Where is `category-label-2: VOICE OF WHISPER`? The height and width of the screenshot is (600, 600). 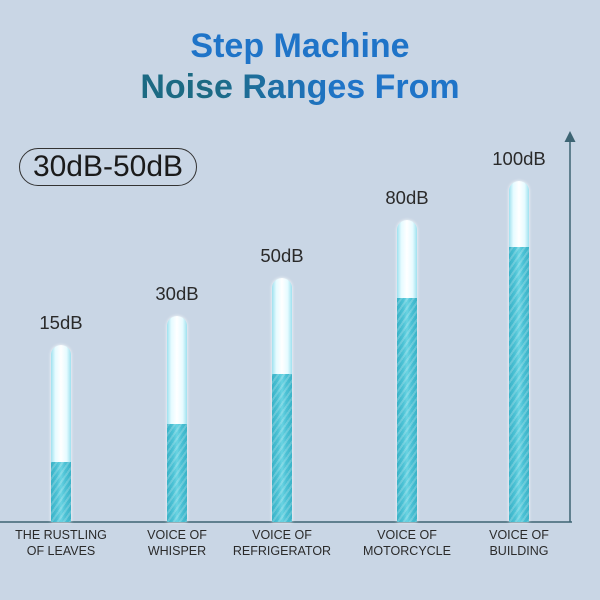 category-label-2: VOICE OF WHISPER is located at coordinates (177, 543).